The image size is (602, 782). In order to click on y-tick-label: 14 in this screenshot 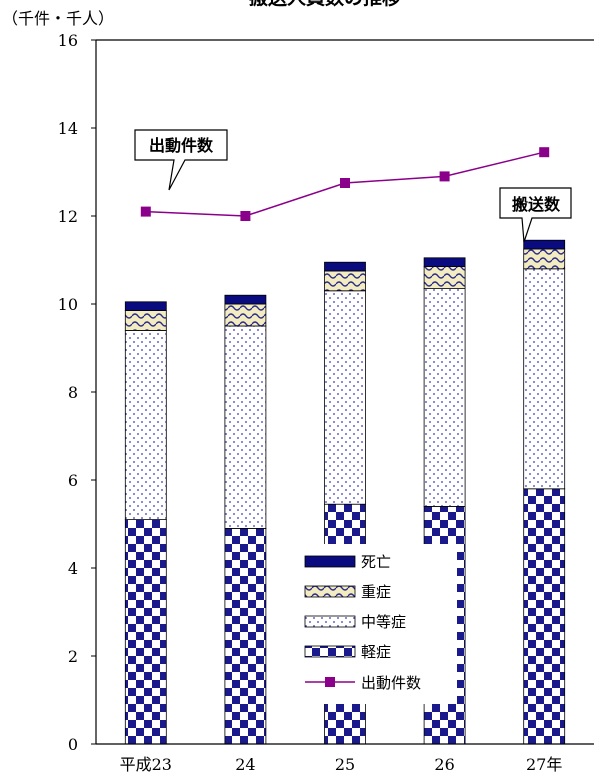, I will do `click(68, 128)`.